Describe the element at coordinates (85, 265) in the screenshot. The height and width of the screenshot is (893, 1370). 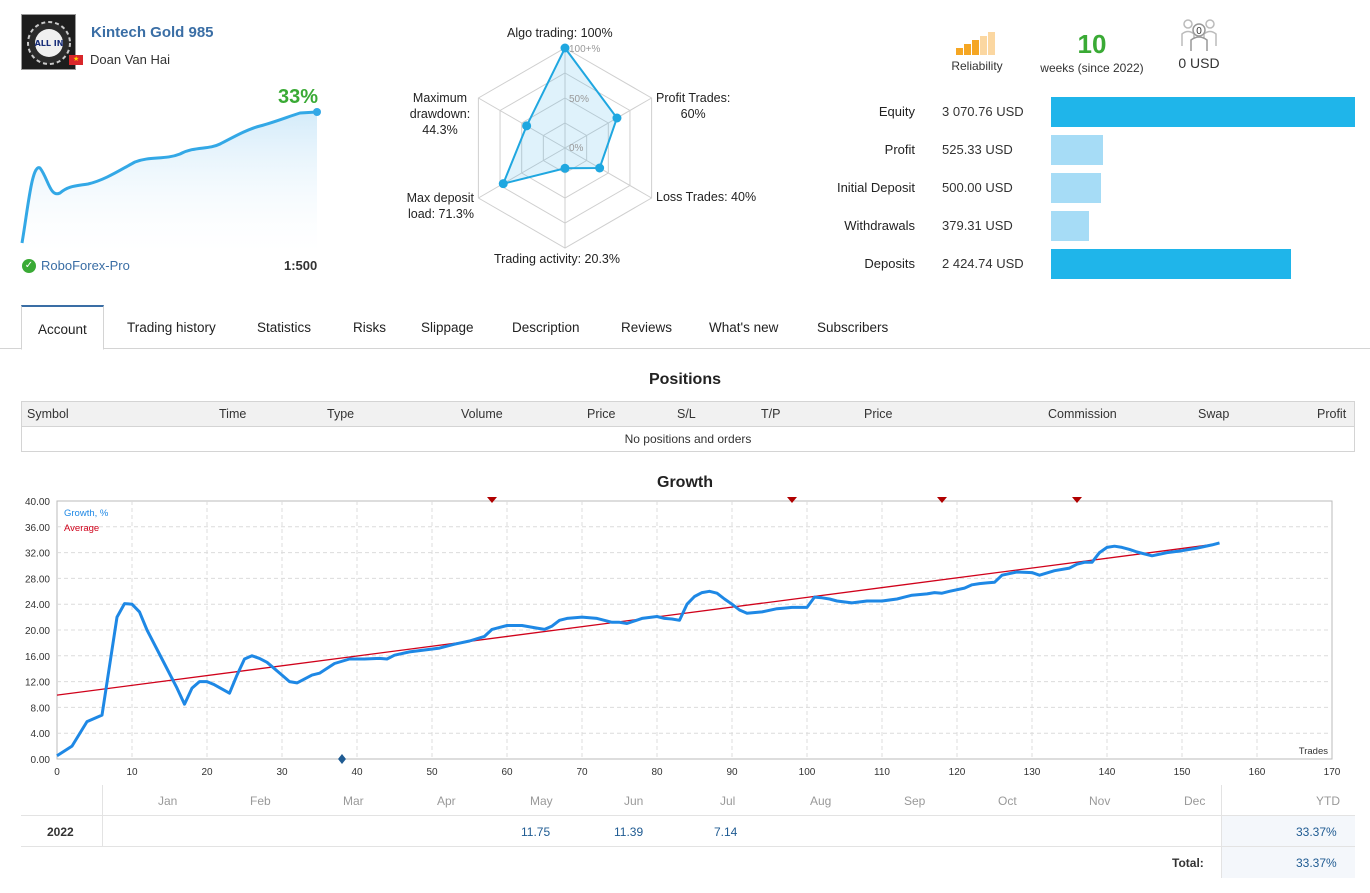
I see `broker-name: RoboForex-Pro` at that location.